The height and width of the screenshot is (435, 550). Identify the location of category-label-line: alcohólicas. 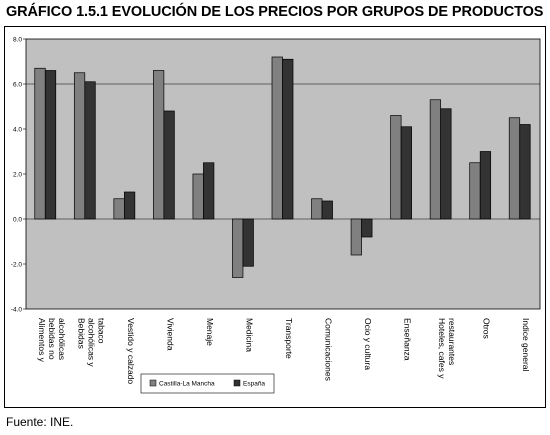
(62, 339).